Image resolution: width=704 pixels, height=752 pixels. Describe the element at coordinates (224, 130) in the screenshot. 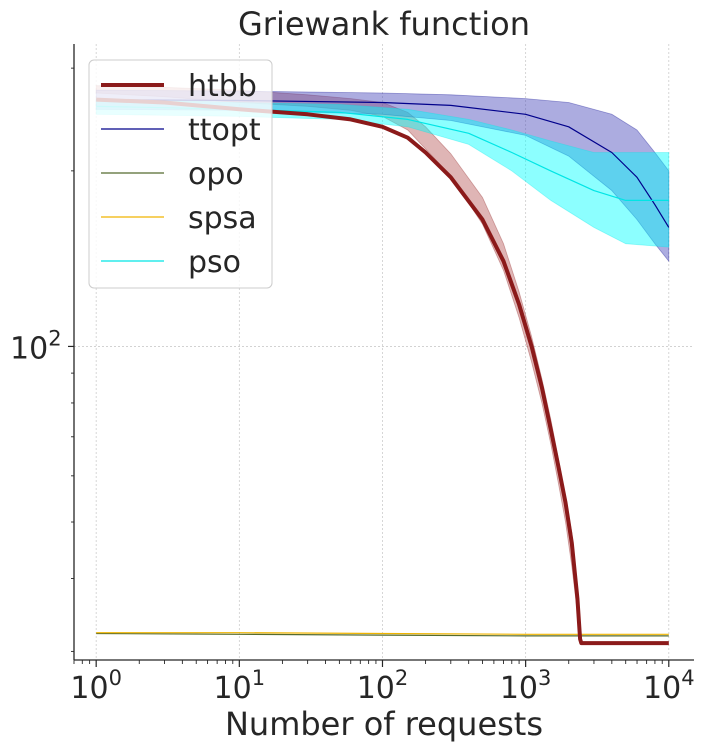

I see `legend-label-ttopt: ttopt` at that location.